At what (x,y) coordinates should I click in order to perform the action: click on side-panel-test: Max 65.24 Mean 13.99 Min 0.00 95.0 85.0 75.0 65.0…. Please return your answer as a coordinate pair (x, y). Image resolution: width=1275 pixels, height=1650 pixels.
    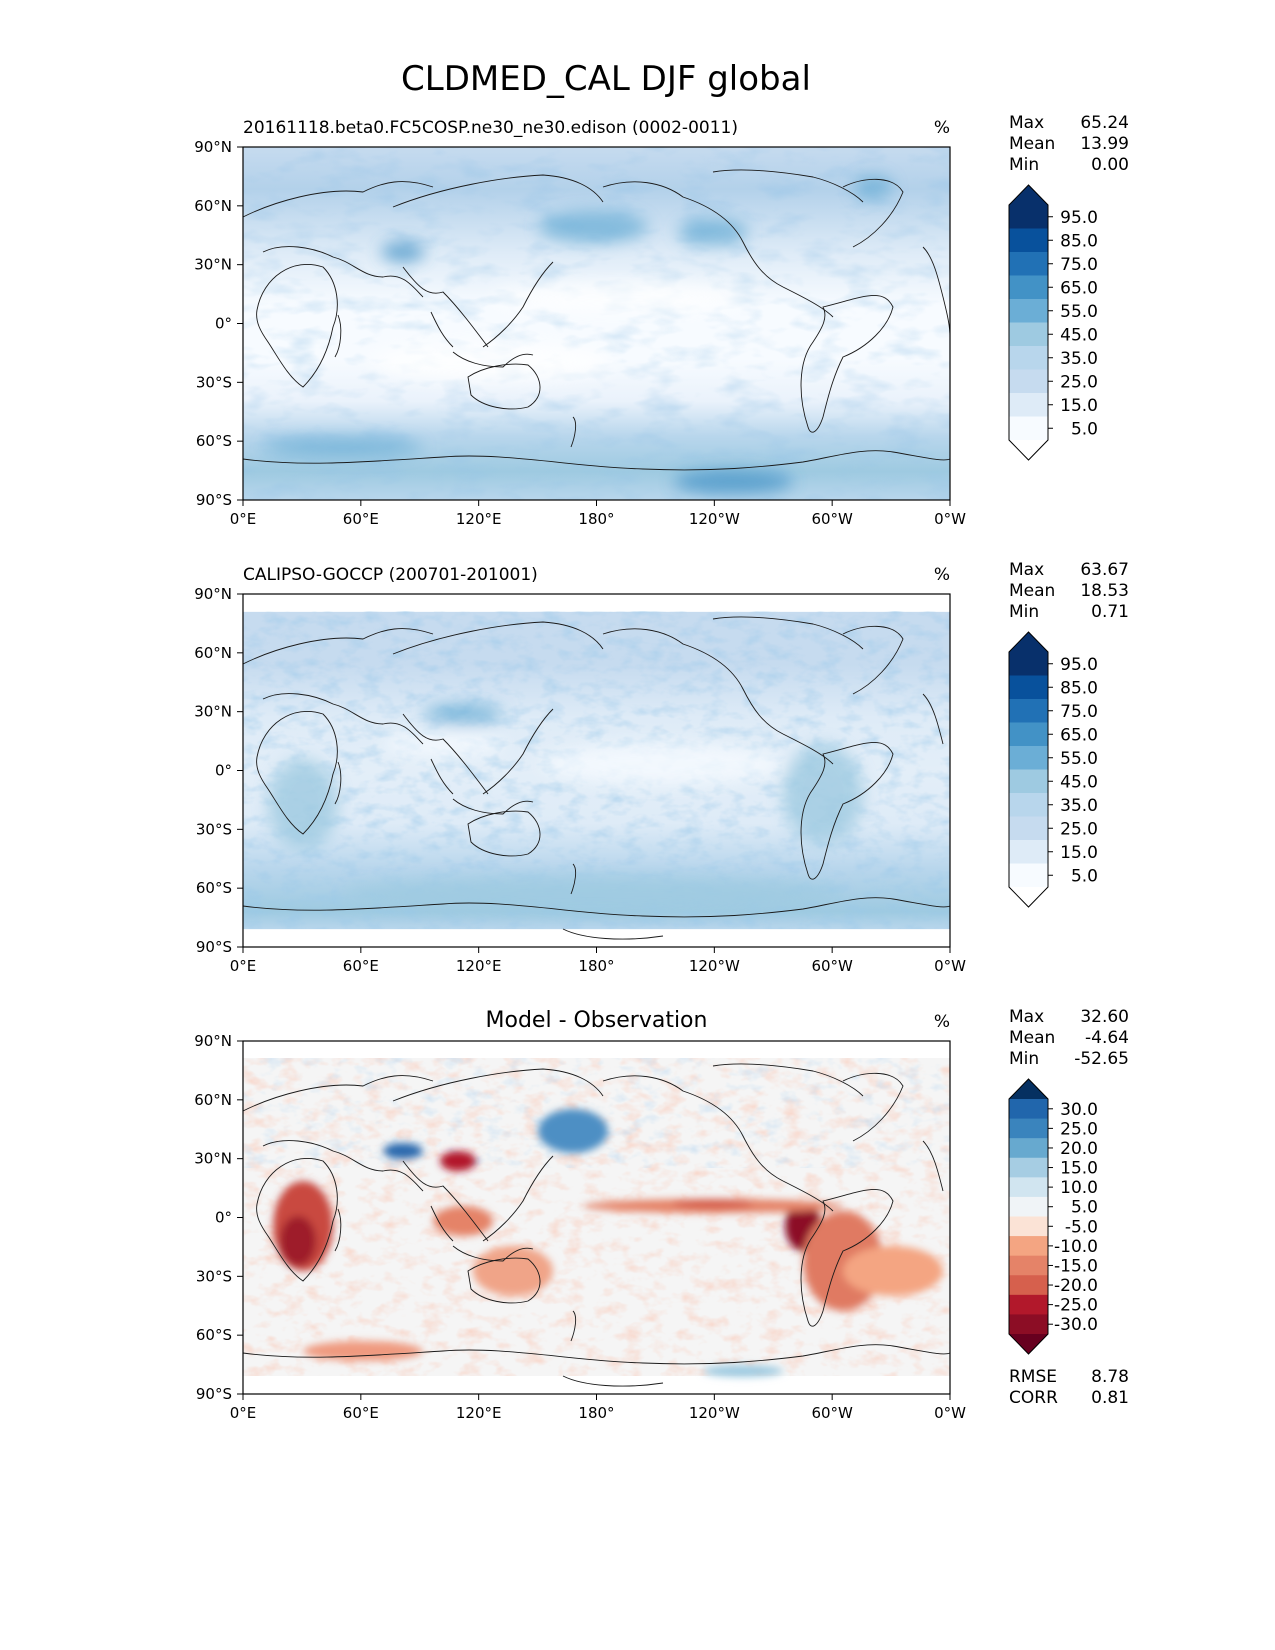
    Looking at the image, I should click on (1068, 287).